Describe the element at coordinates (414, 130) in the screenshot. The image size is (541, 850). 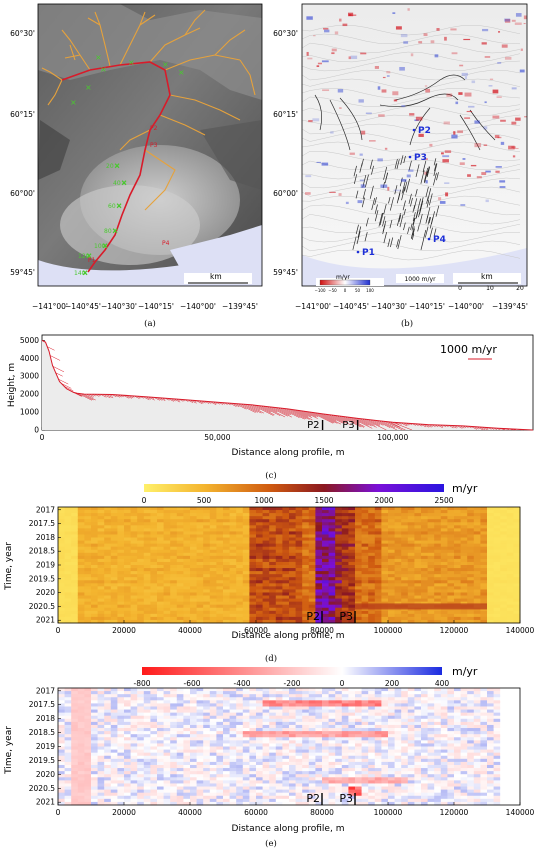
I see `point-marker` at that location.